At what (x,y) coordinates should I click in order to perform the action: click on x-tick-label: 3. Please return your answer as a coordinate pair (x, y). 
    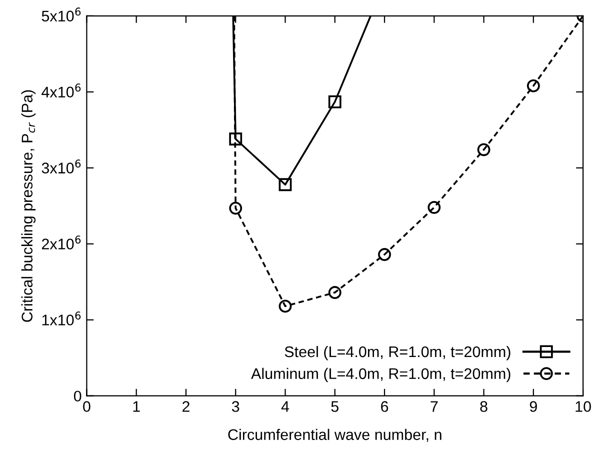
    Looking at the image, I should click on (236, 406).